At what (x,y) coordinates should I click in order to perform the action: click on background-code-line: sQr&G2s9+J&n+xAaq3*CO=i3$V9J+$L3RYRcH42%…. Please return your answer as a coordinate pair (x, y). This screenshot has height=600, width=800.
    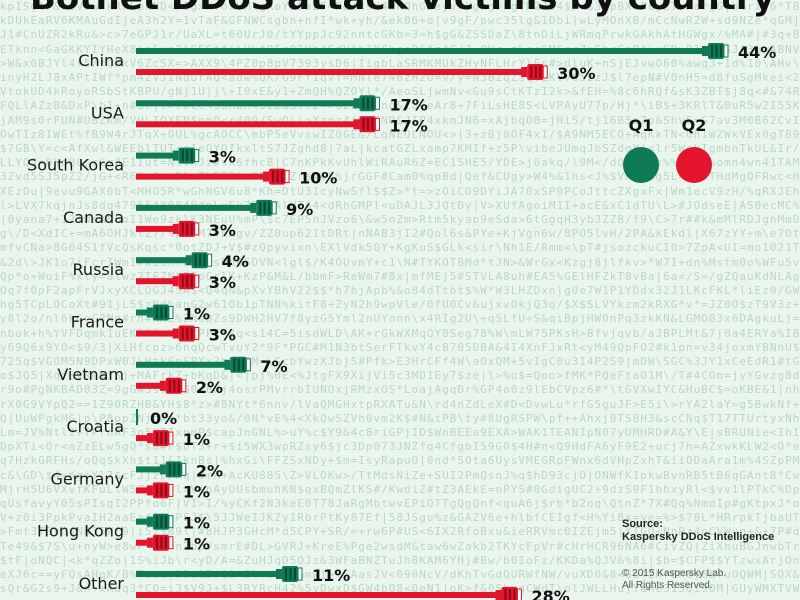
    Looking at the image, I should click on (400, 589).